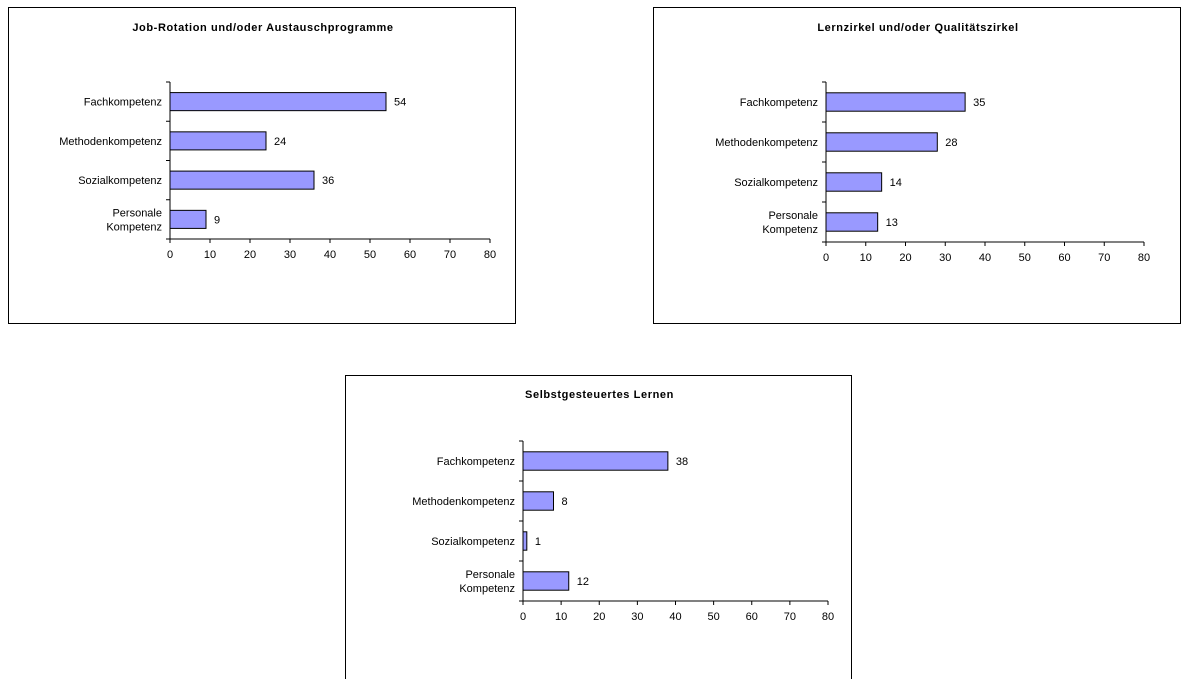 The image size is (1181, 679). I want to click on chart-title: Job-Rotation und/oder Austauschprogramme, so click(262, 28).